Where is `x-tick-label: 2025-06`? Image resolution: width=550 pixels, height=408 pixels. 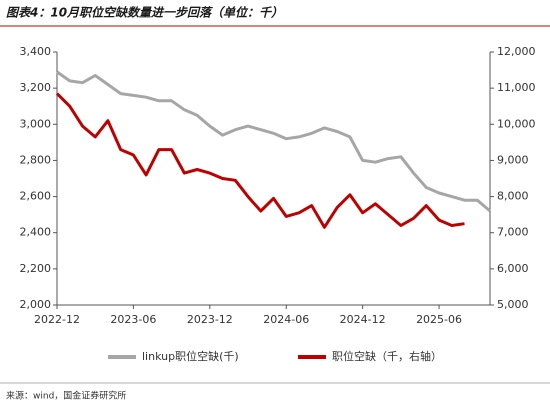
x-tick-label: 2025-06 is located at coordinates (439, 319).